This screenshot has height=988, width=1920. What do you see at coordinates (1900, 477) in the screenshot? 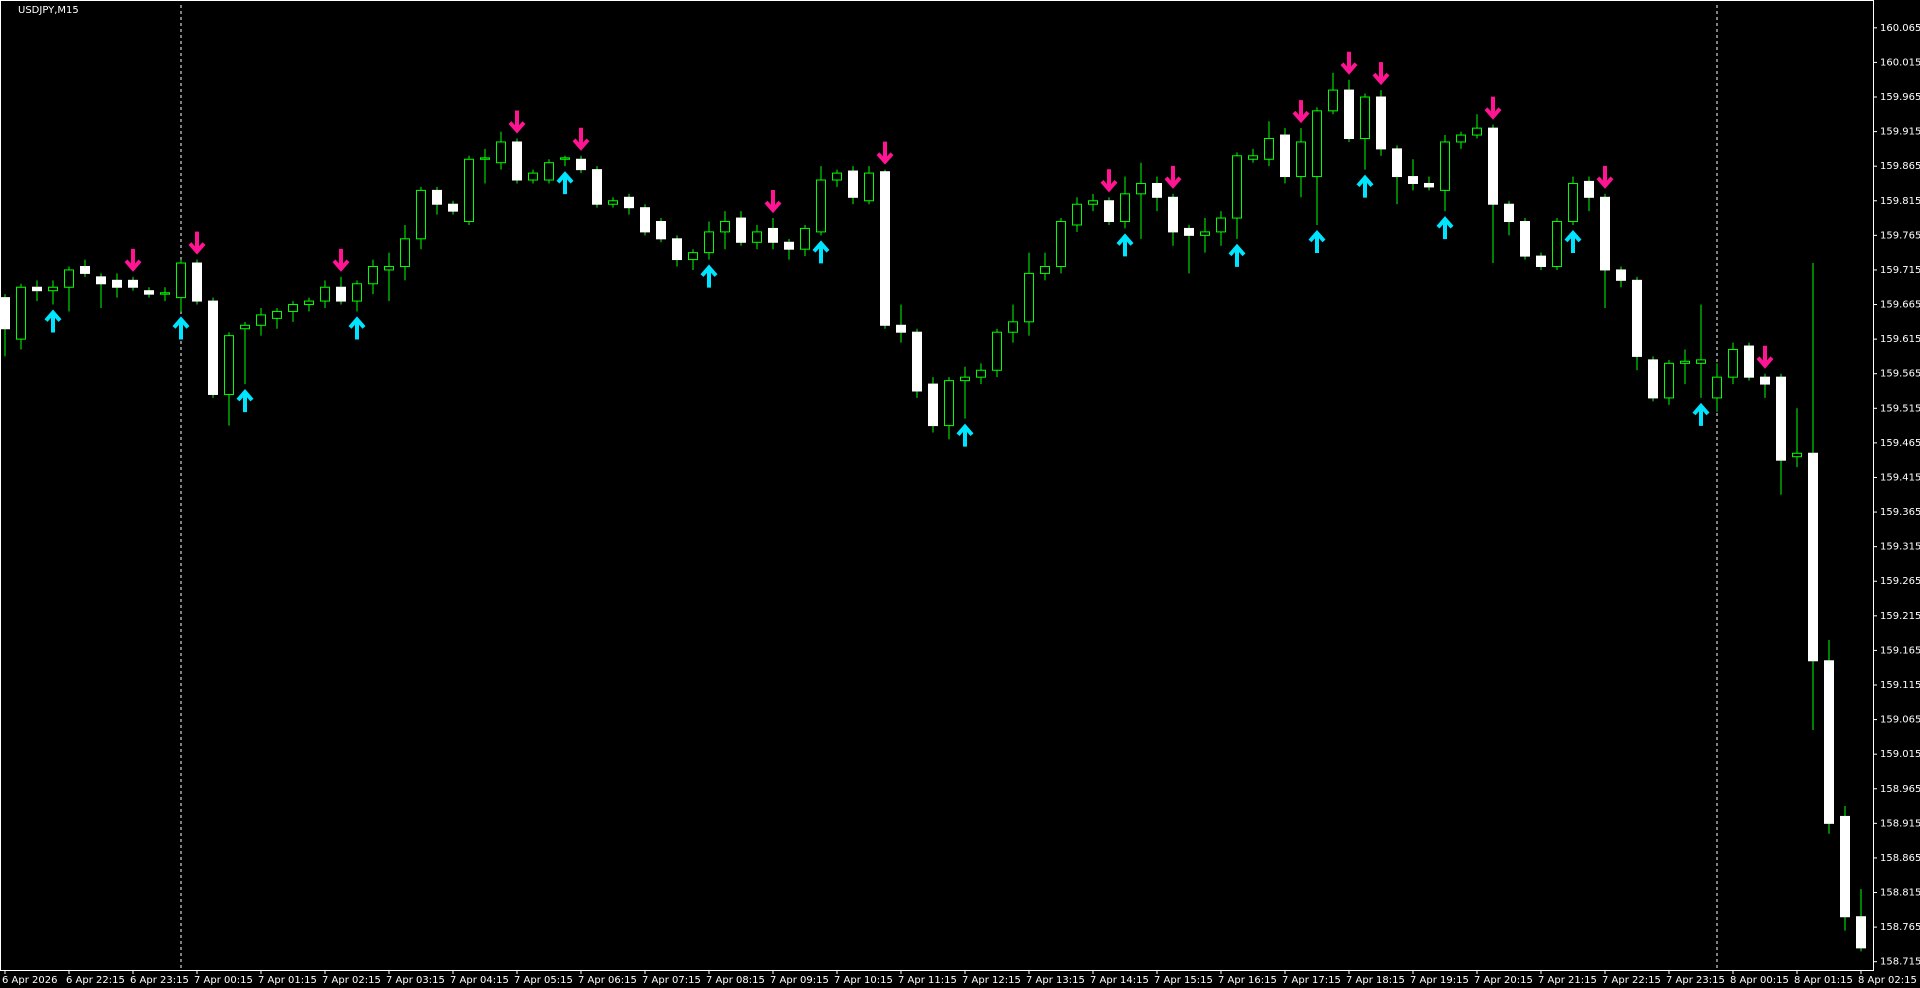
I see `y-tick-label: 159.415` at bounding box center [1900, 477].